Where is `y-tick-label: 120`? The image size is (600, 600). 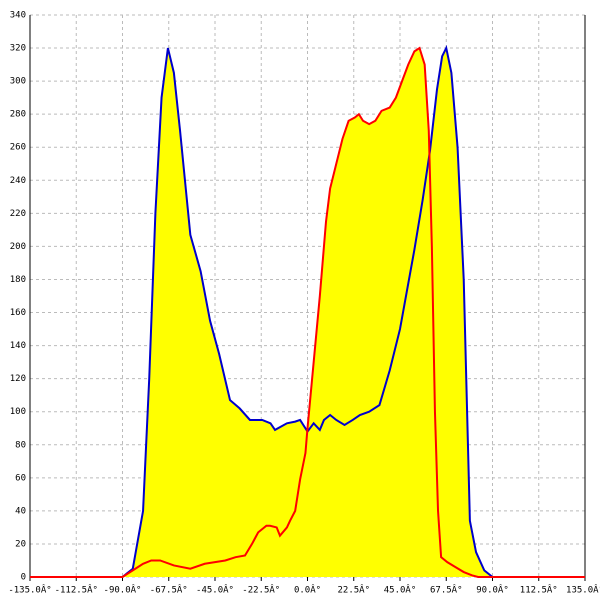
y-tick-label: 120 is located at coordinates (18, 379).